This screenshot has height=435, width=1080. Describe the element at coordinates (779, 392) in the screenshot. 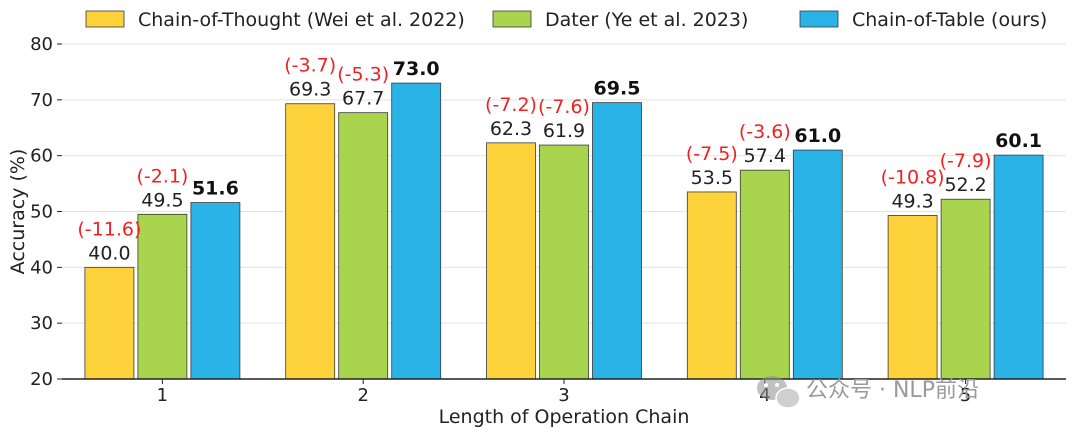

I see `wechat-icon` at that location.